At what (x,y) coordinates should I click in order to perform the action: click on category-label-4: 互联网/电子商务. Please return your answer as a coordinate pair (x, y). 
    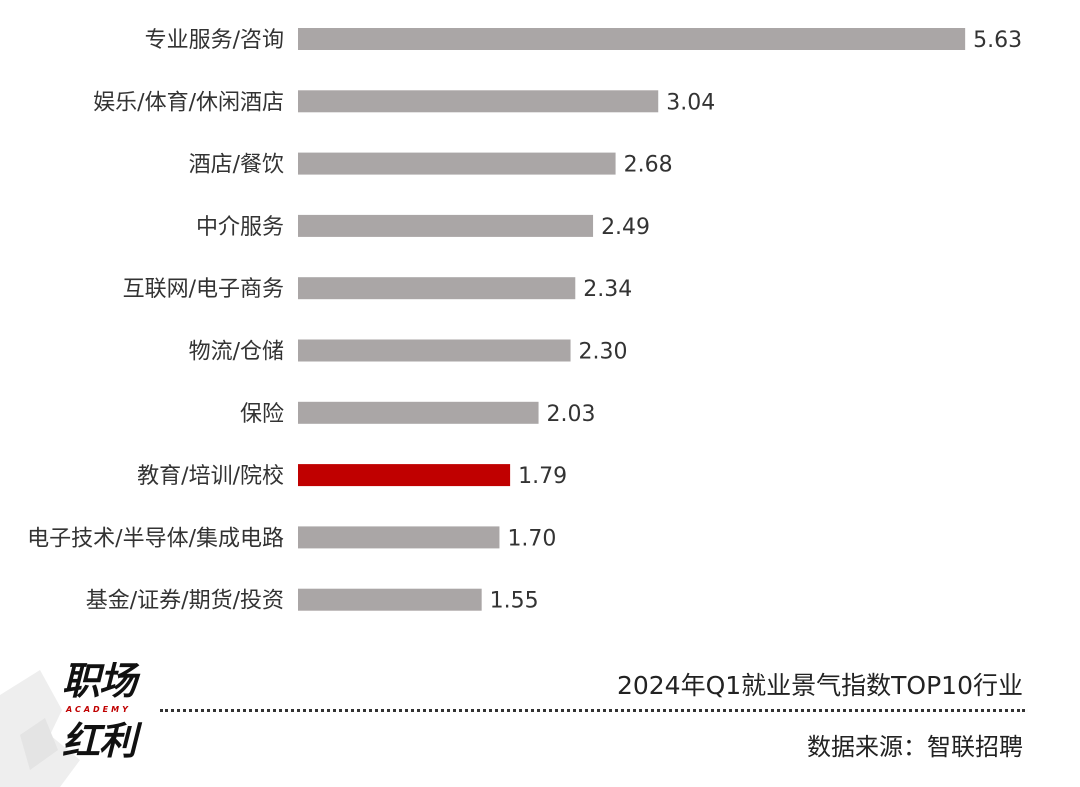
    Looking at the image, I should click on (203, 289).